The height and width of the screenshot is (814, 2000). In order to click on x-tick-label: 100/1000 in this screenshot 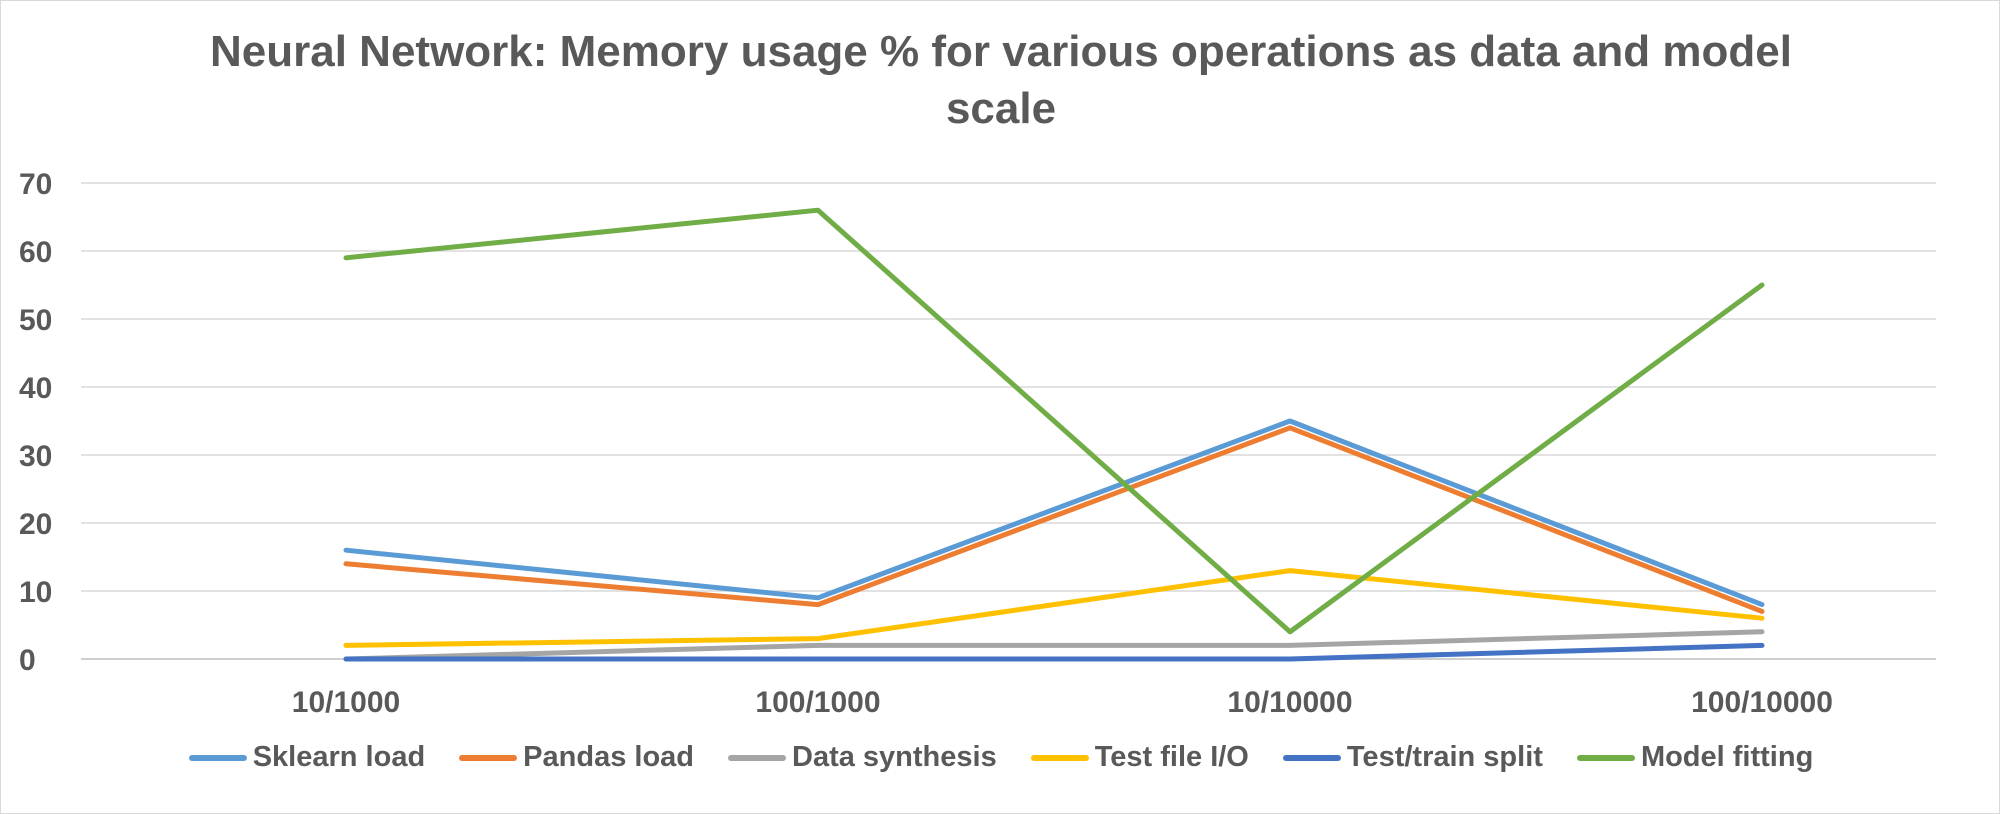, I will do `click(817, 702)`.